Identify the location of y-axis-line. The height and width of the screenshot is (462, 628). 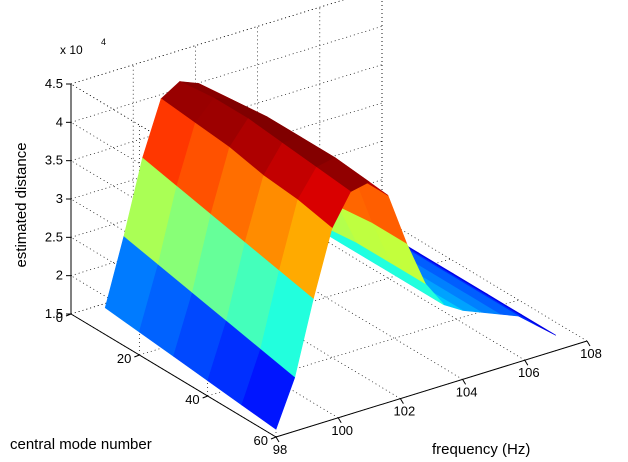
(173, 375).